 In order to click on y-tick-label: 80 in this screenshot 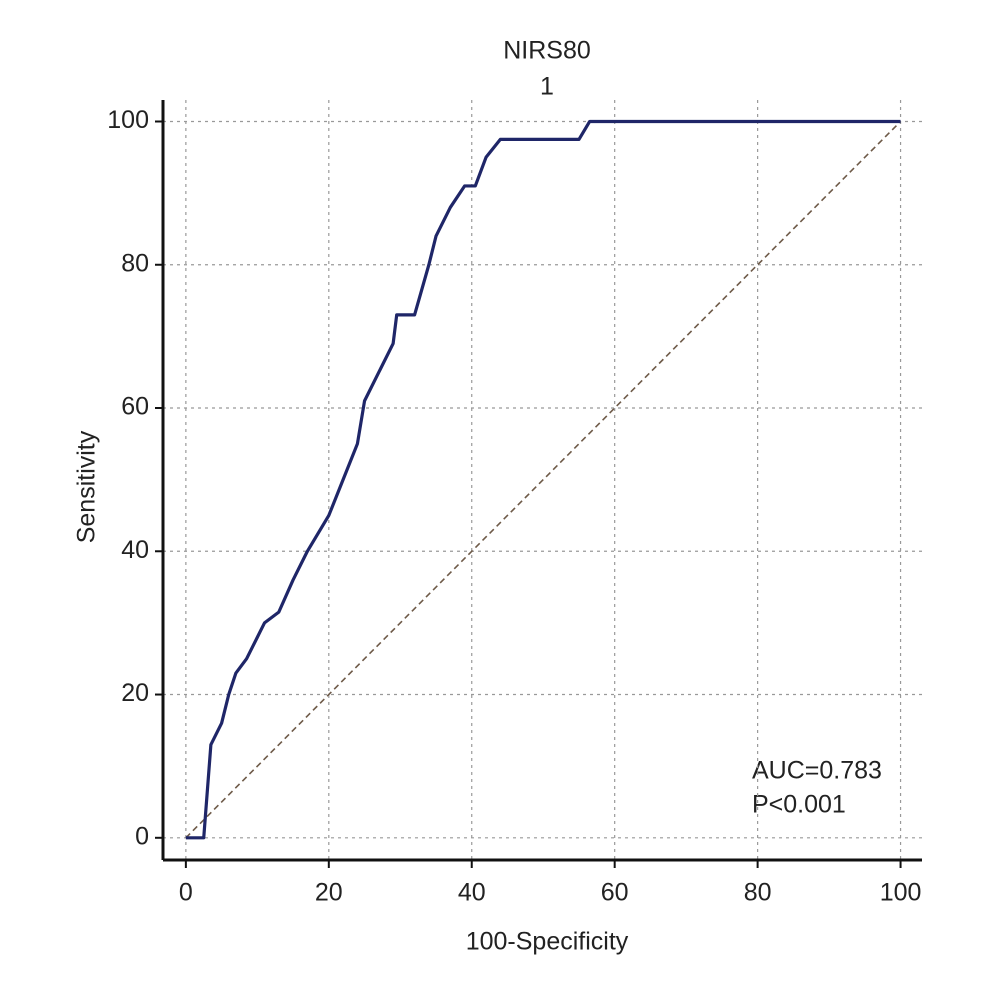, I will do `click(135, 263)`.